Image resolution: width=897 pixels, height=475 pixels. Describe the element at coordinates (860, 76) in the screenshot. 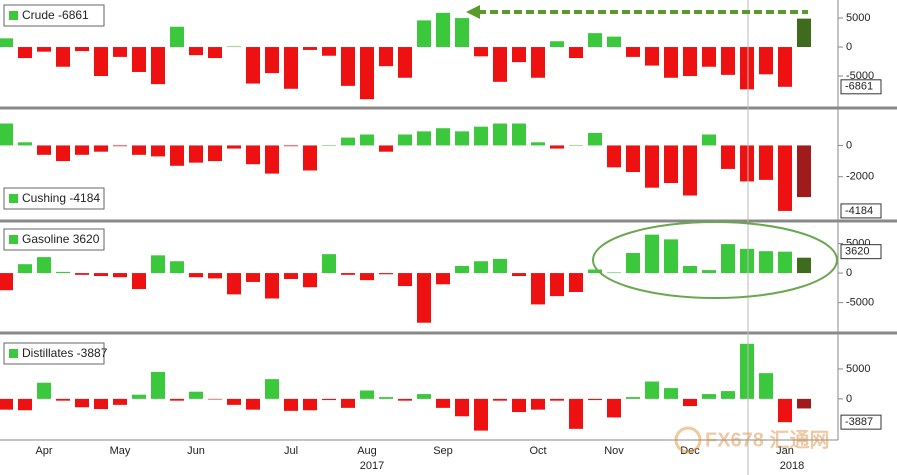

I see `y-tick-label: -5000` at that location.